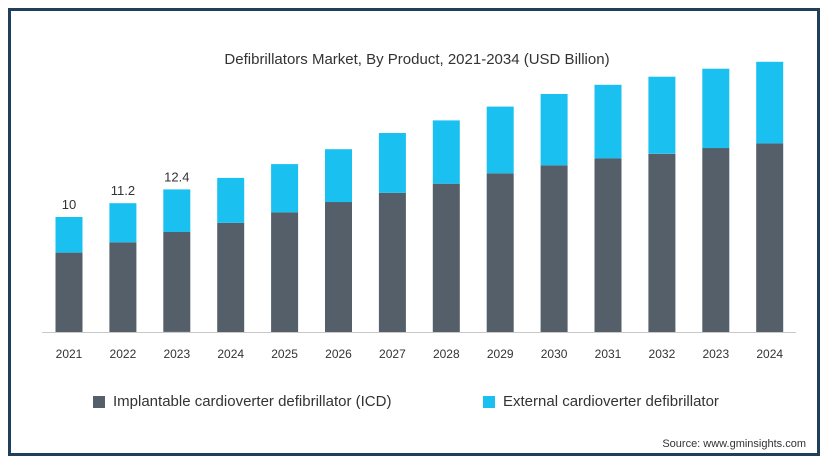  I want to click on legend-item-external: External cardioverter defibrillator, so click(601, 401).